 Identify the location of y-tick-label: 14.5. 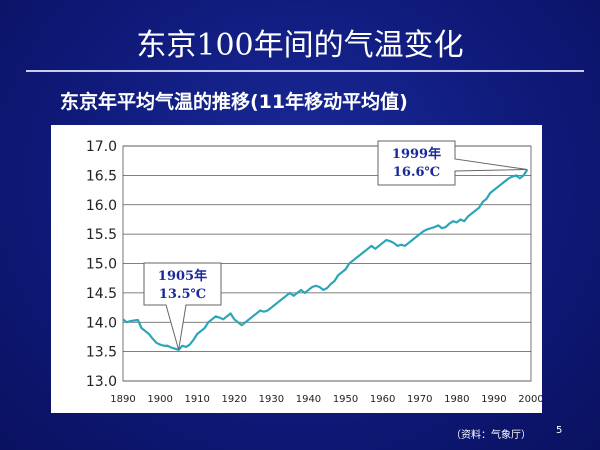
(101, 294).